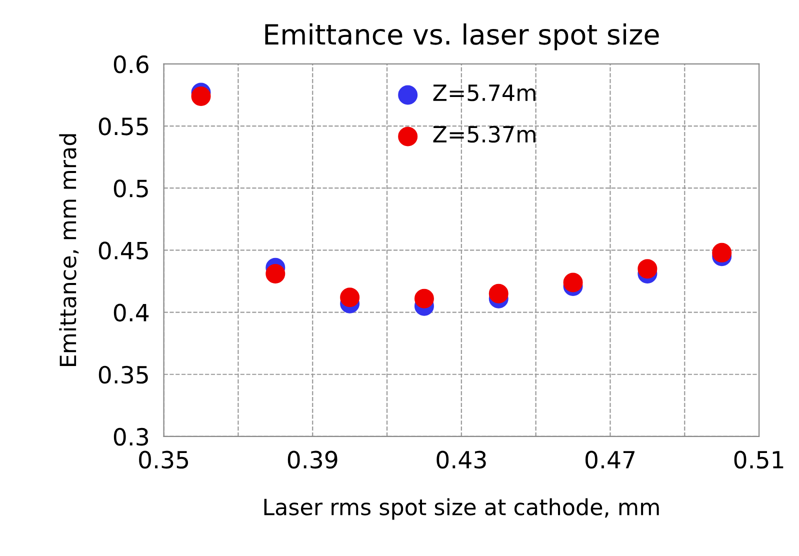  I want to click on y-axis-title: Emittance, mm mrad, so click(69, 250).